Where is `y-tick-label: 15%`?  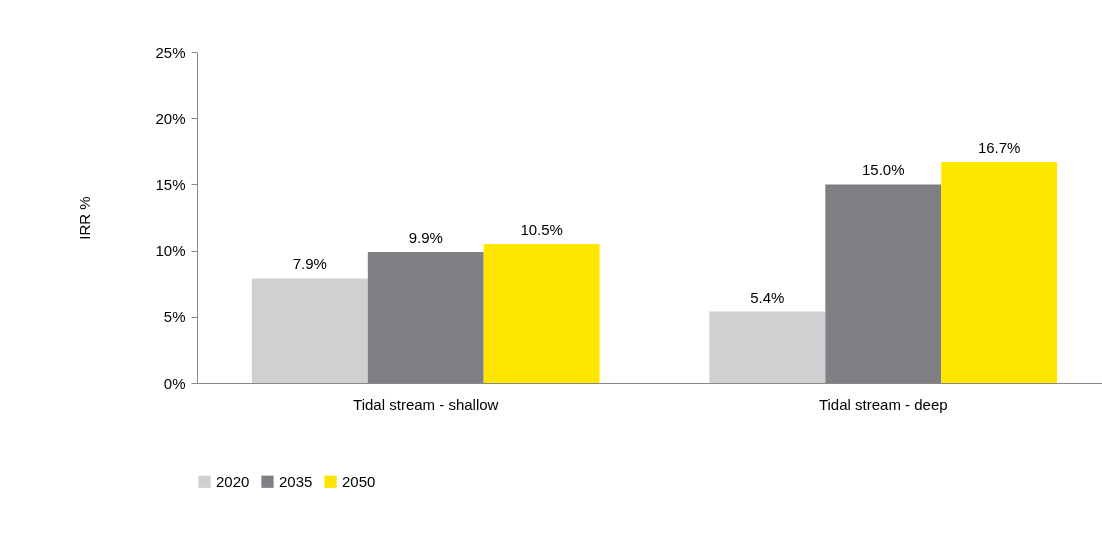
y-tick-label: 15% is located at coordinates (170, 184).